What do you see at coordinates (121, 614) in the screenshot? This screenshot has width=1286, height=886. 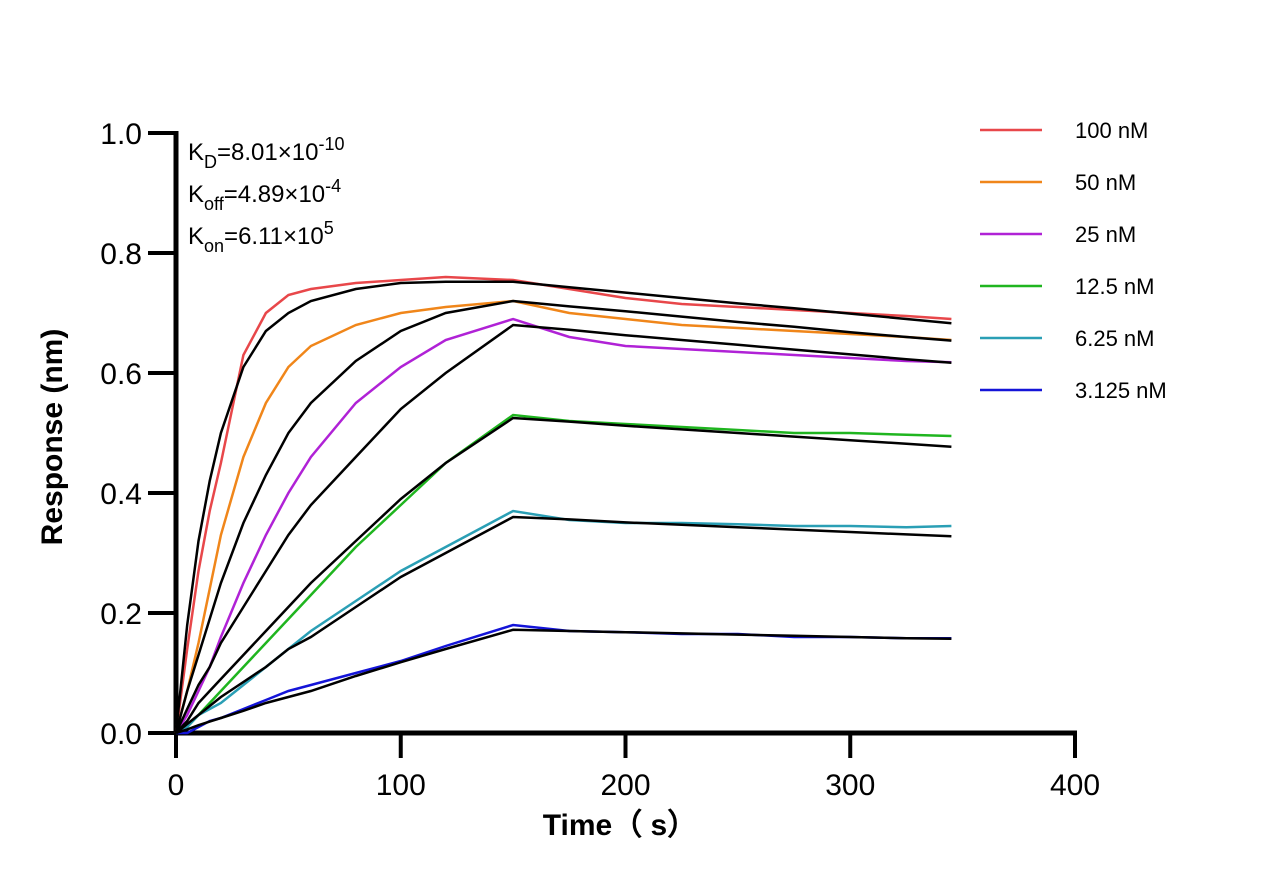 I see `y-tick-label: 0.2` at bounding box center [121, 614].